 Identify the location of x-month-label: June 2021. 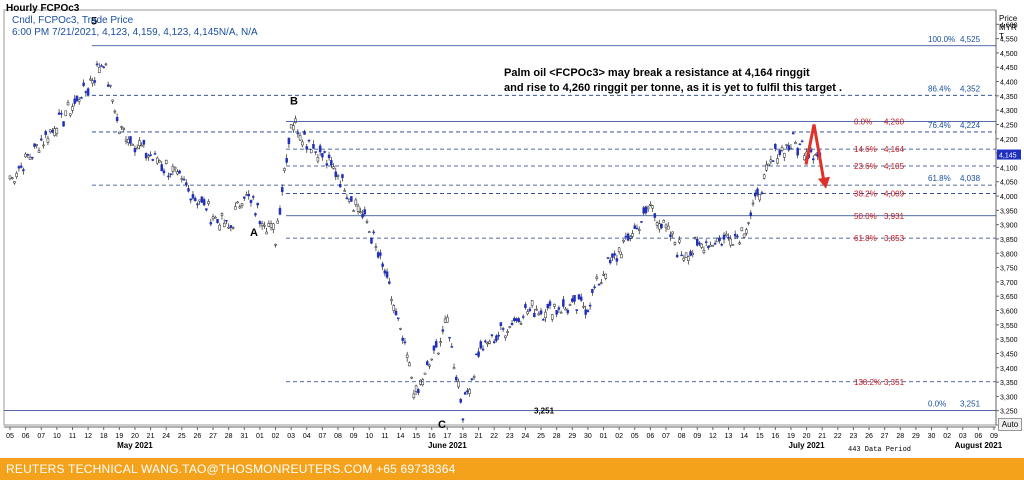
(447, 445).